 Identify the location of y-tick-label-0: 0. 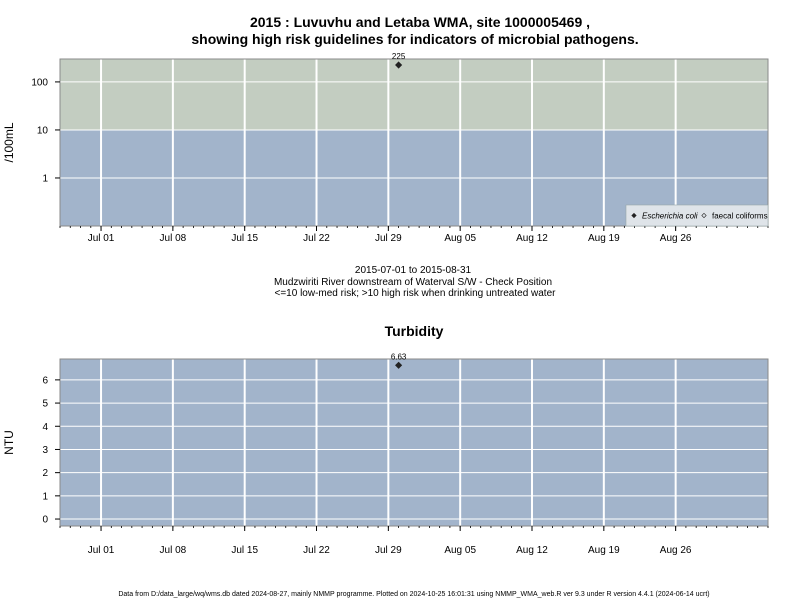
(45, 520).